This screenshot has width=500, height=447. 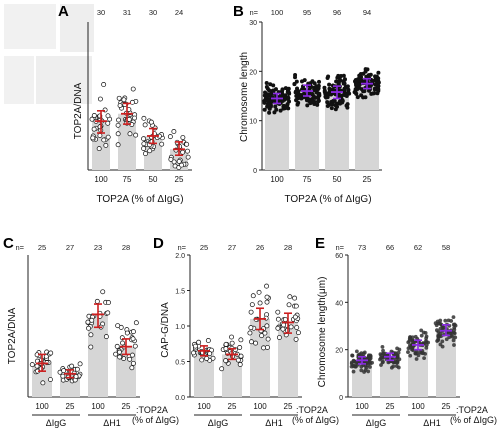 I want to click on panel-letter-b: B, so click(x=238, y=11).